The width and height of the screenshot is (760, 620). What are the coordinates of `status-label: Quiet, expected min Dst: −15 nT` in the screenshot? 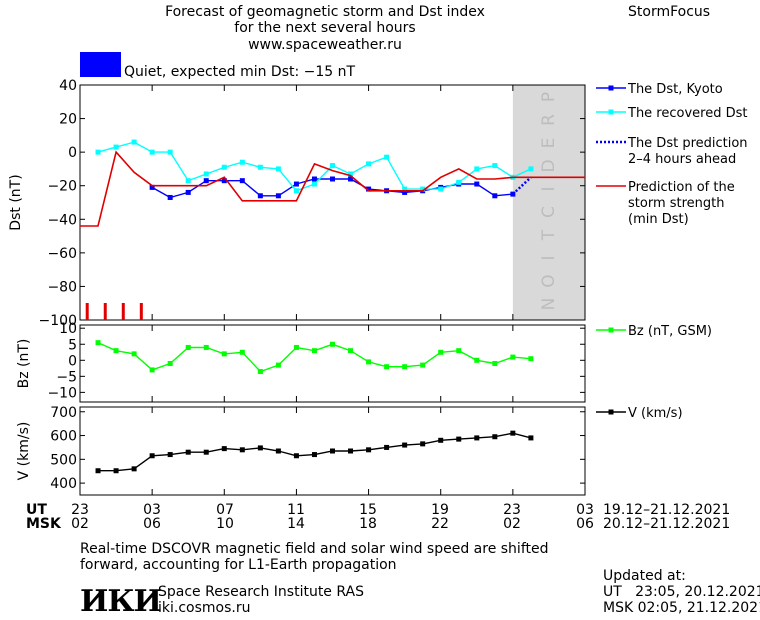 It's located at (240, 72).